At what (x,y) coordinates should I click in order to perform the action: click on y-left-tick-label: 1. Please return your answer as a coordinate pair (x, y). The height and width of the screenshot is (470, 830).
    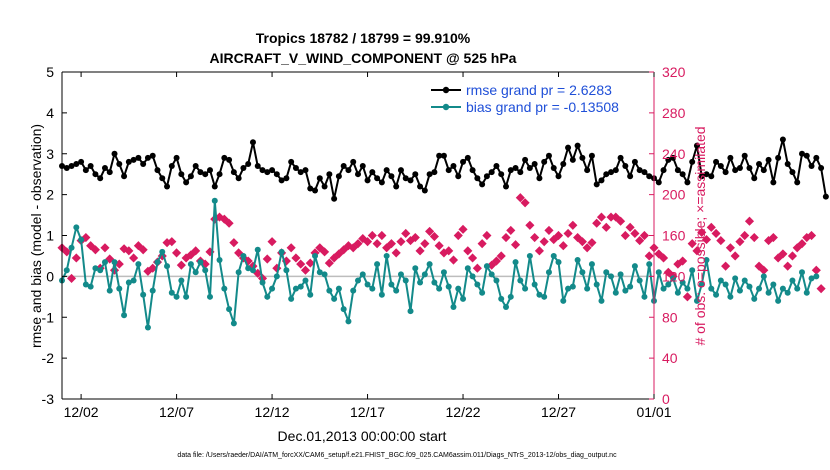
    Looking at the image, I should click on (50, 236).